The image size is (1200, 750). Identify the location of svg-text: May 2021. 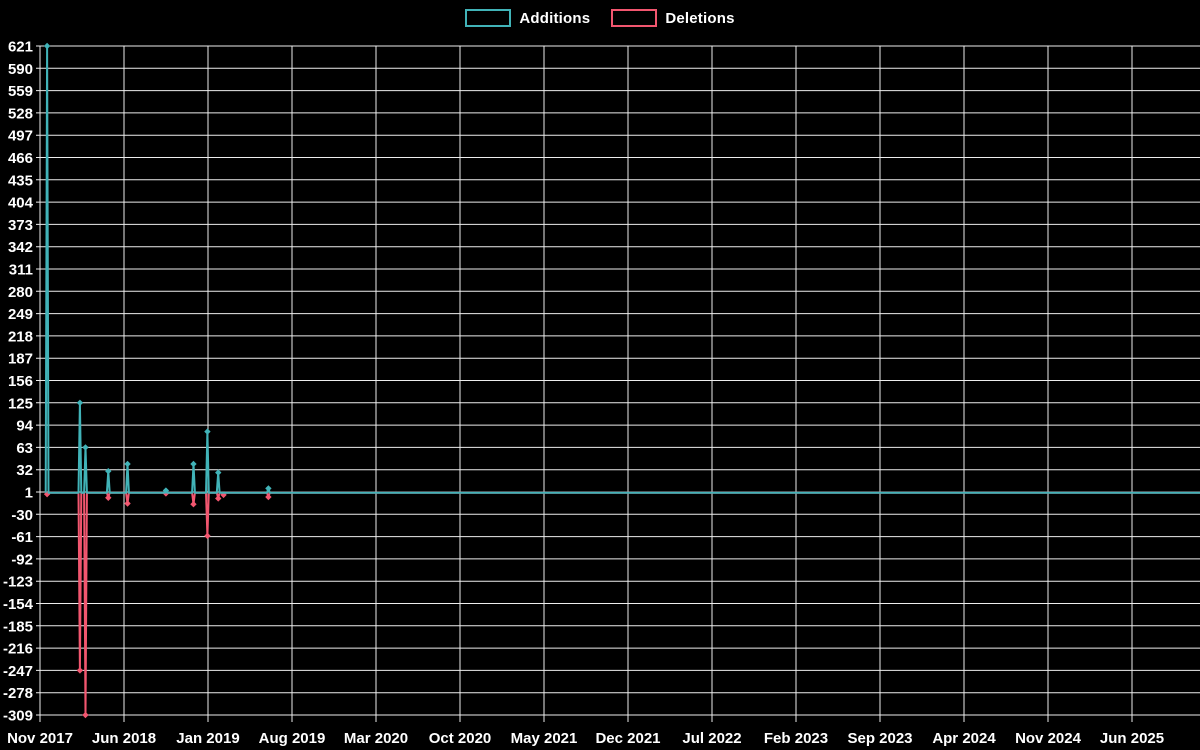
(544, 738).